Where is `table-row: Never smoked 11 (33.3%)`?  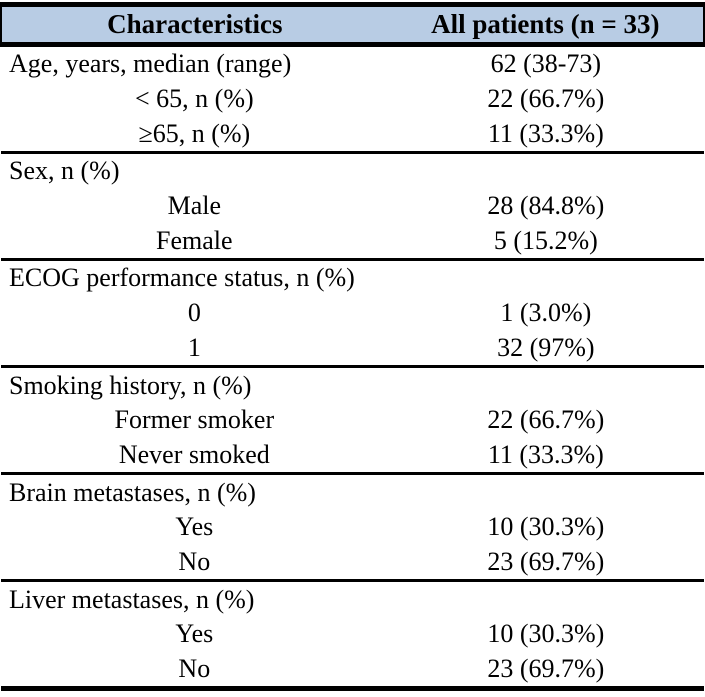
table-row: Never smoked 11 (33.3%) is located at coordinates (352, 456).